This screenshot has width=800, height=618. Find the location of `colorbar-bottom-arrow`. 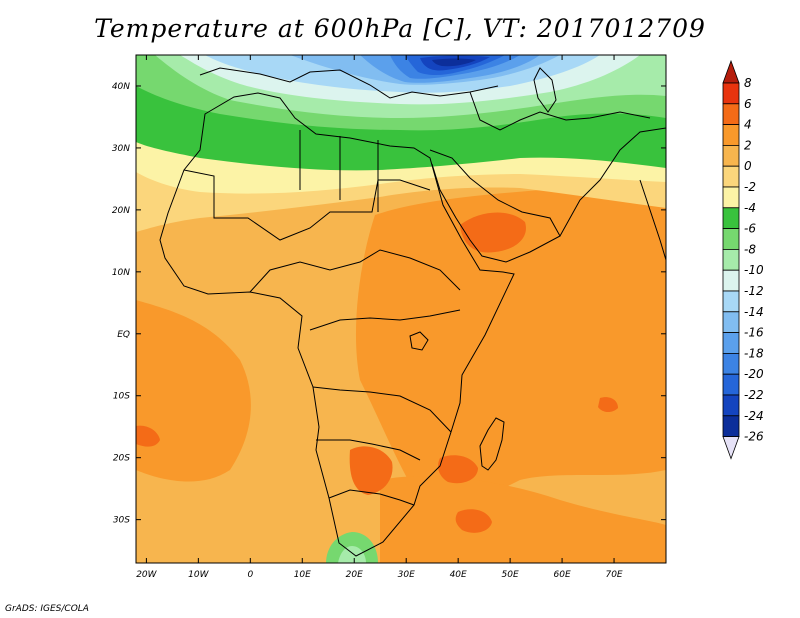

colorbar-bottom-arrow is located at coordinates (731, 448).